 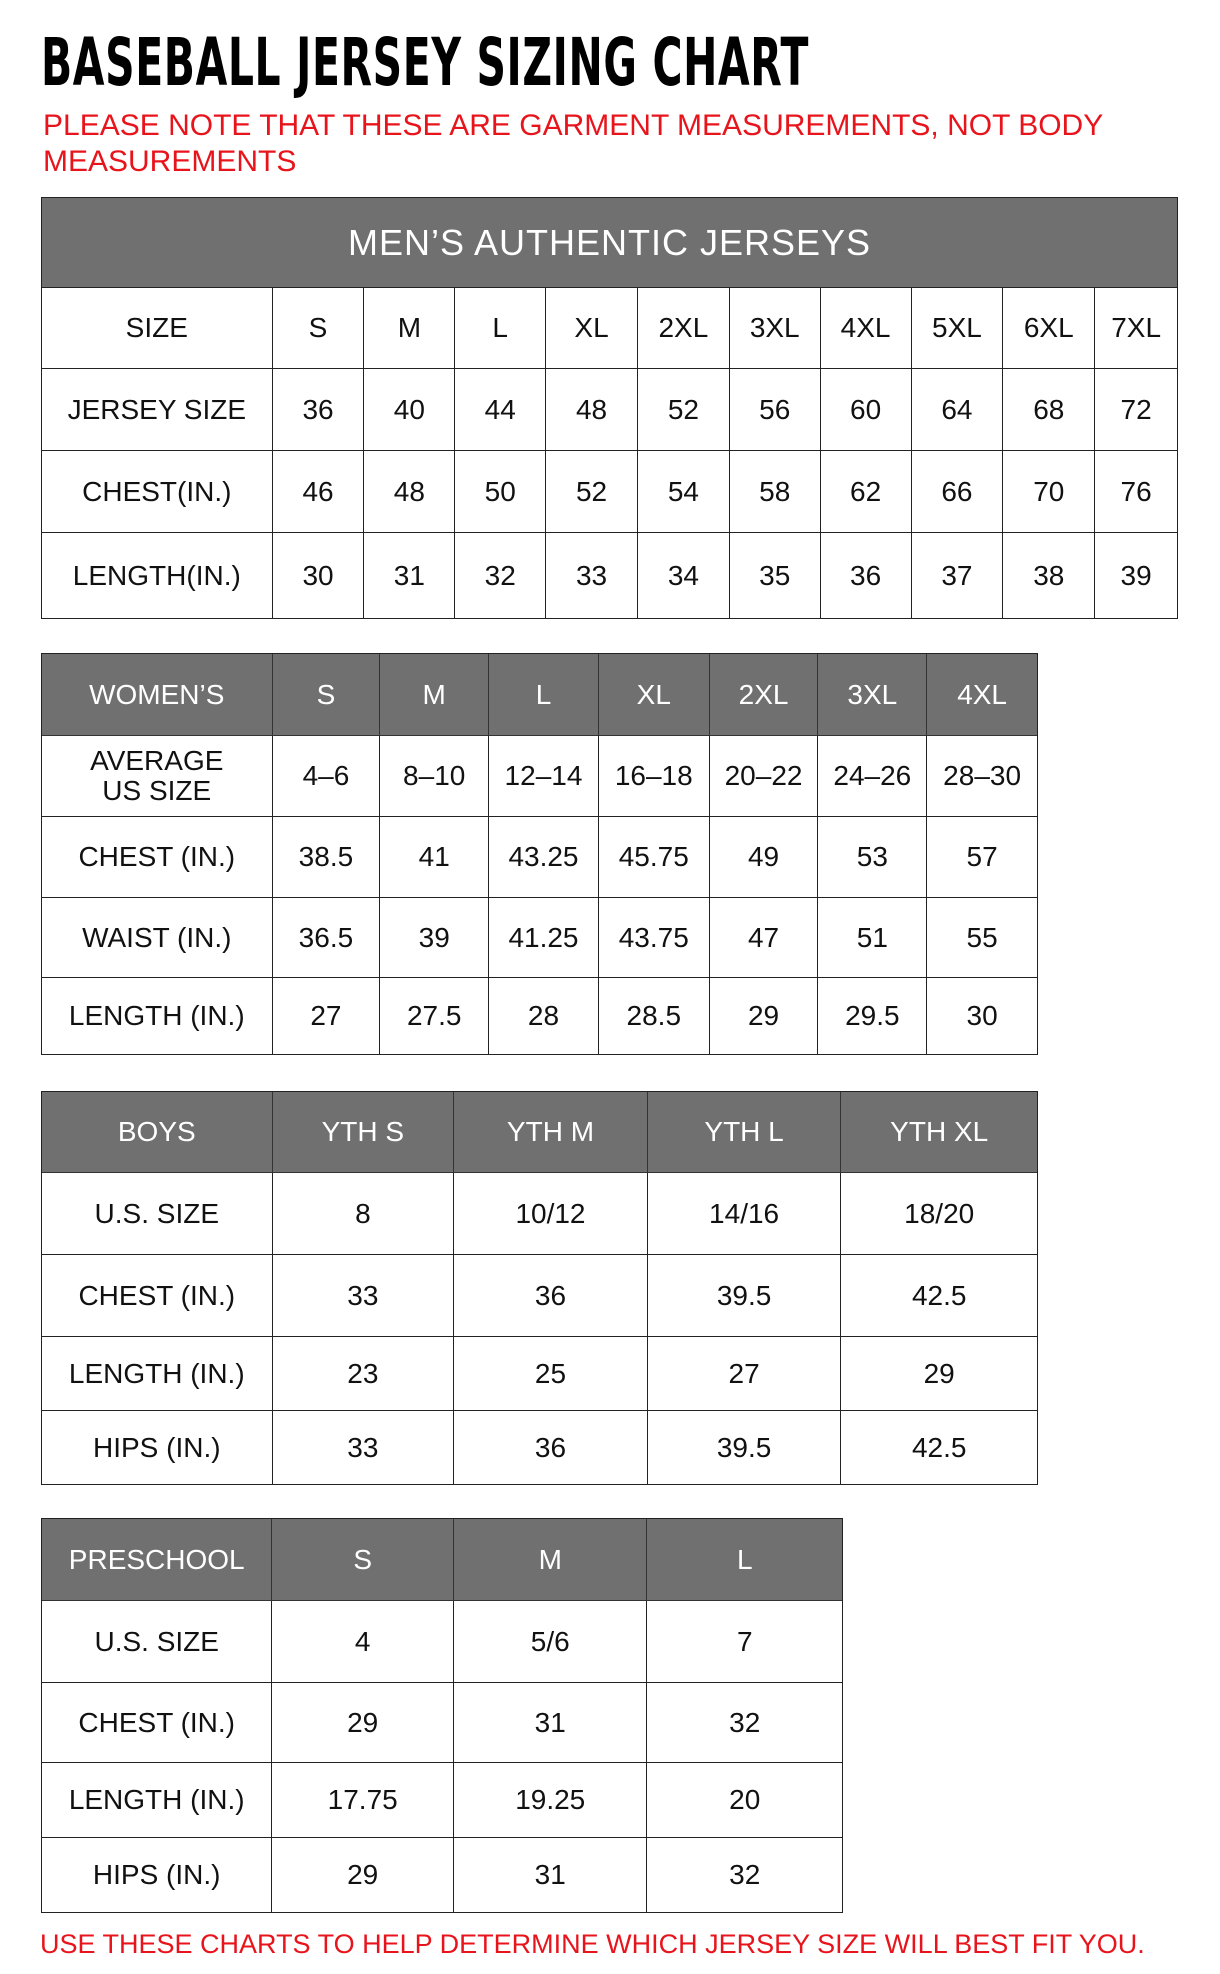 What do you see at coordinates (958, 575) in the screenshot?
I see `value-cell: 37` at bounding box center [958, 575].